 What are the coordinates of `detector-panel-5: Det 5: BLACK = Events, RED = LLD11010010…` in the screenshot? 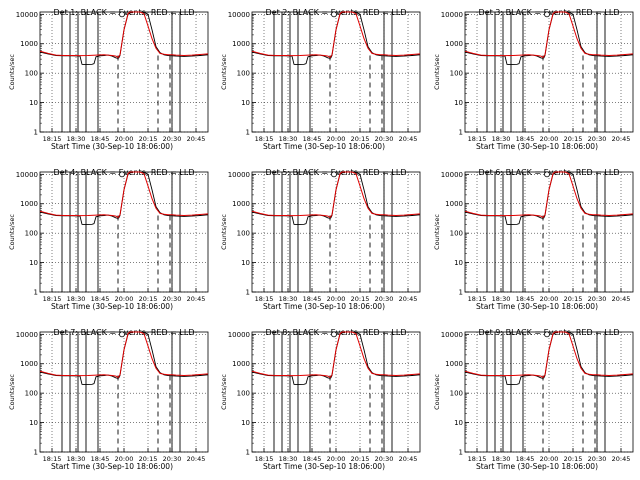 It's located at (320, 239).